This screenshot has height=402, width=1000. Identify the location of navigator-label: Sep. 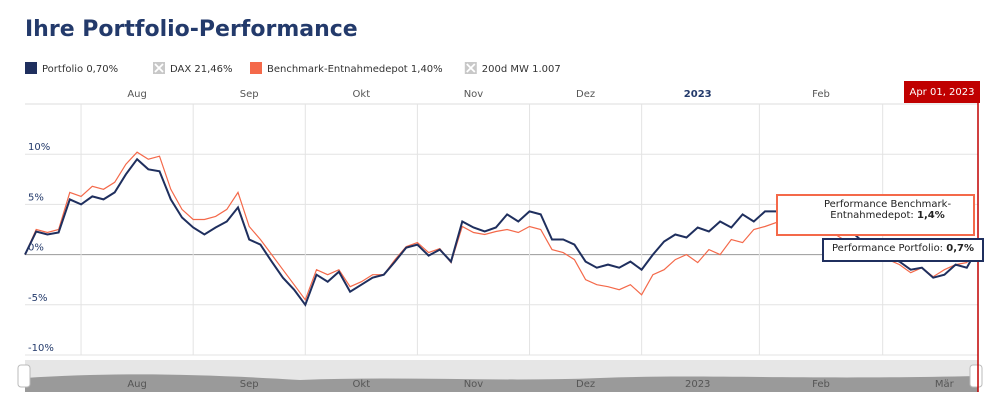
(249, 384).